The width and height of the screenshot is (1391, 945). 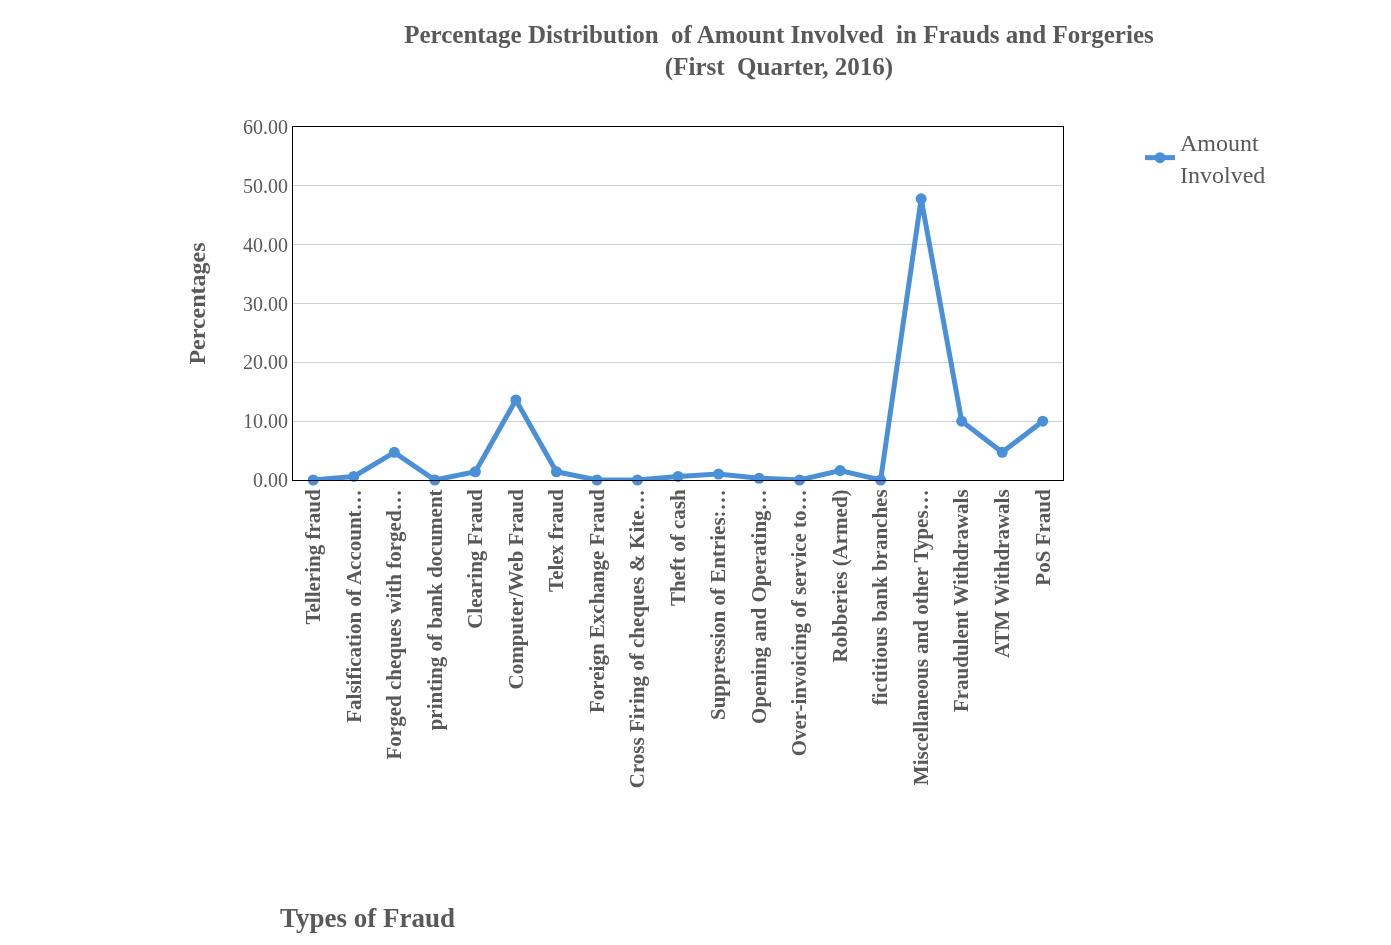 What do you see at coordinates (313, 557) in the screenshot?
I see `x-tick-label: Tellering fraud` at bounding box center [313, 557].